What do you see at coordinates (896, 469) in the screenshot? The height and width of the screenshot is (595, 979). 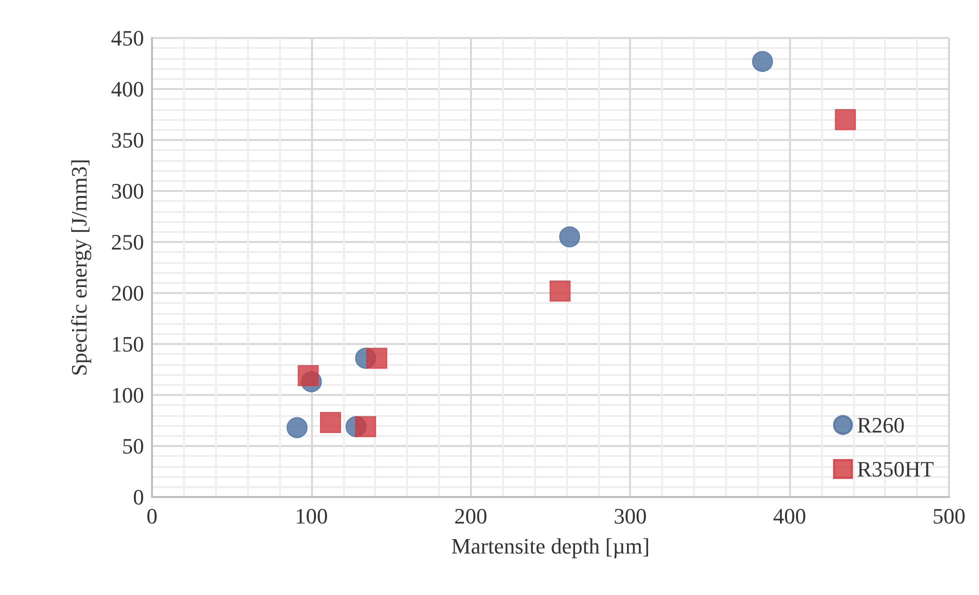 I see `legend-label: R350HT` at bounding box center [896, 469].